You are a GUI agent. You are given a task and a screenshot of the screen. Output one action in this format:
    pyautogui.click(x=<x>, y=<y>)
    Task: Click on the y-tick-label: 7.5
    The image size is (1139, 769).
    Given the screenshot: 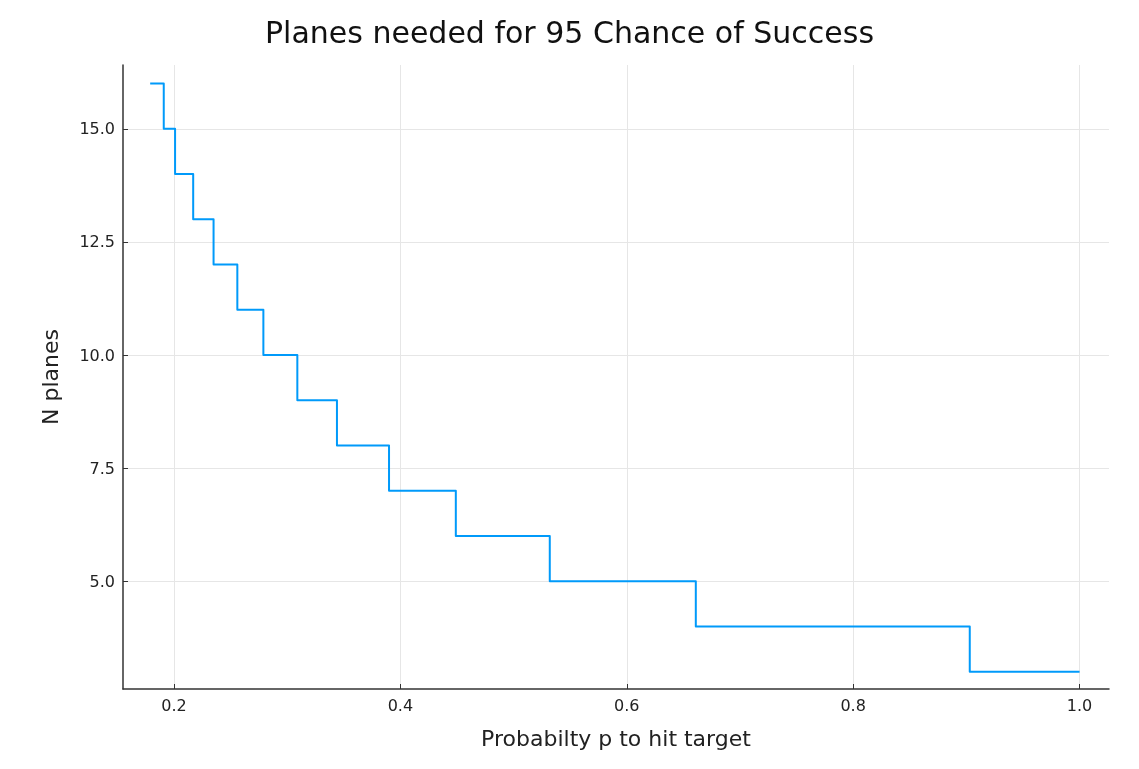 What is the action you would take?
    pyautogui.click(x=102, y=468)
    